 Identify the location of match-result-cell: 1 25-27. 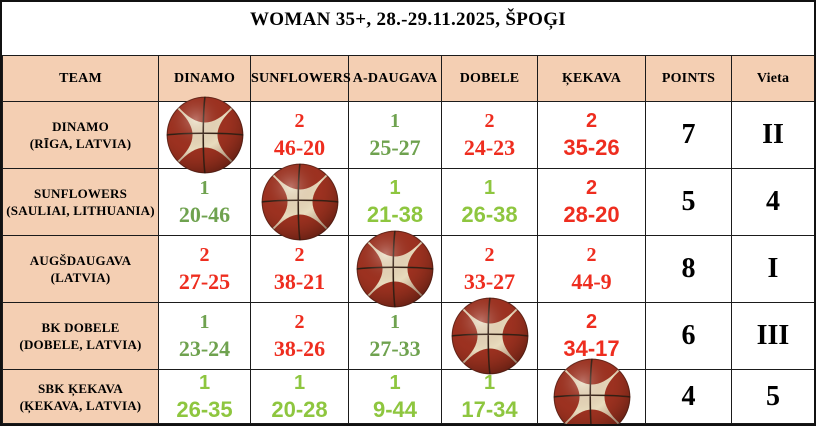
(395, 135).